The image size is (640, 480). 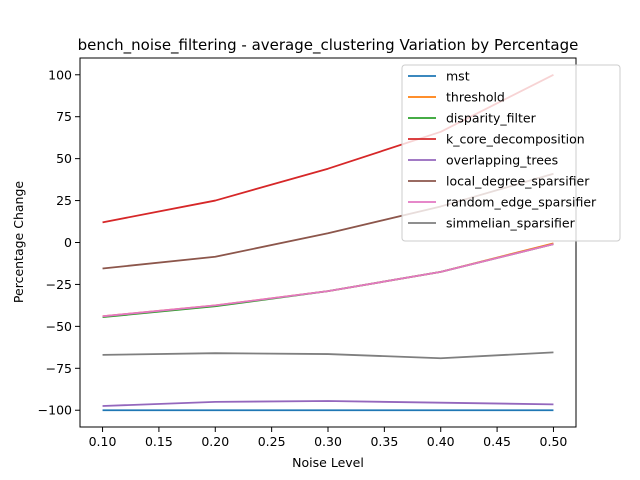 I want to click on series-line-random-edge-sparsifier, so click(x=328, y=280).